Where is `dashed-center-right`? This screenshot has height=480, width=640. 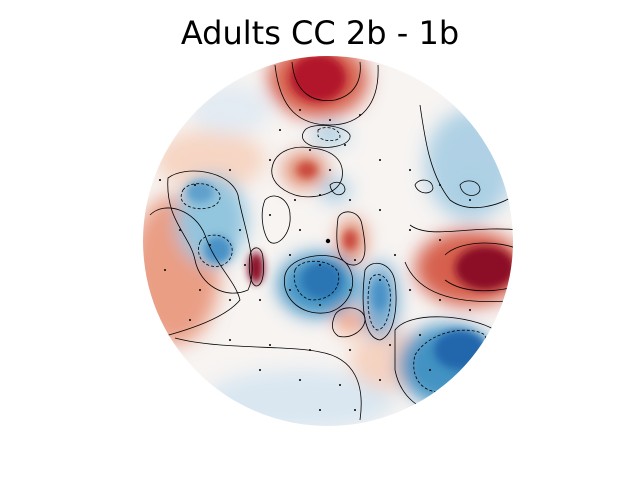 dashed-center-right is located at coordinates (379, 302).